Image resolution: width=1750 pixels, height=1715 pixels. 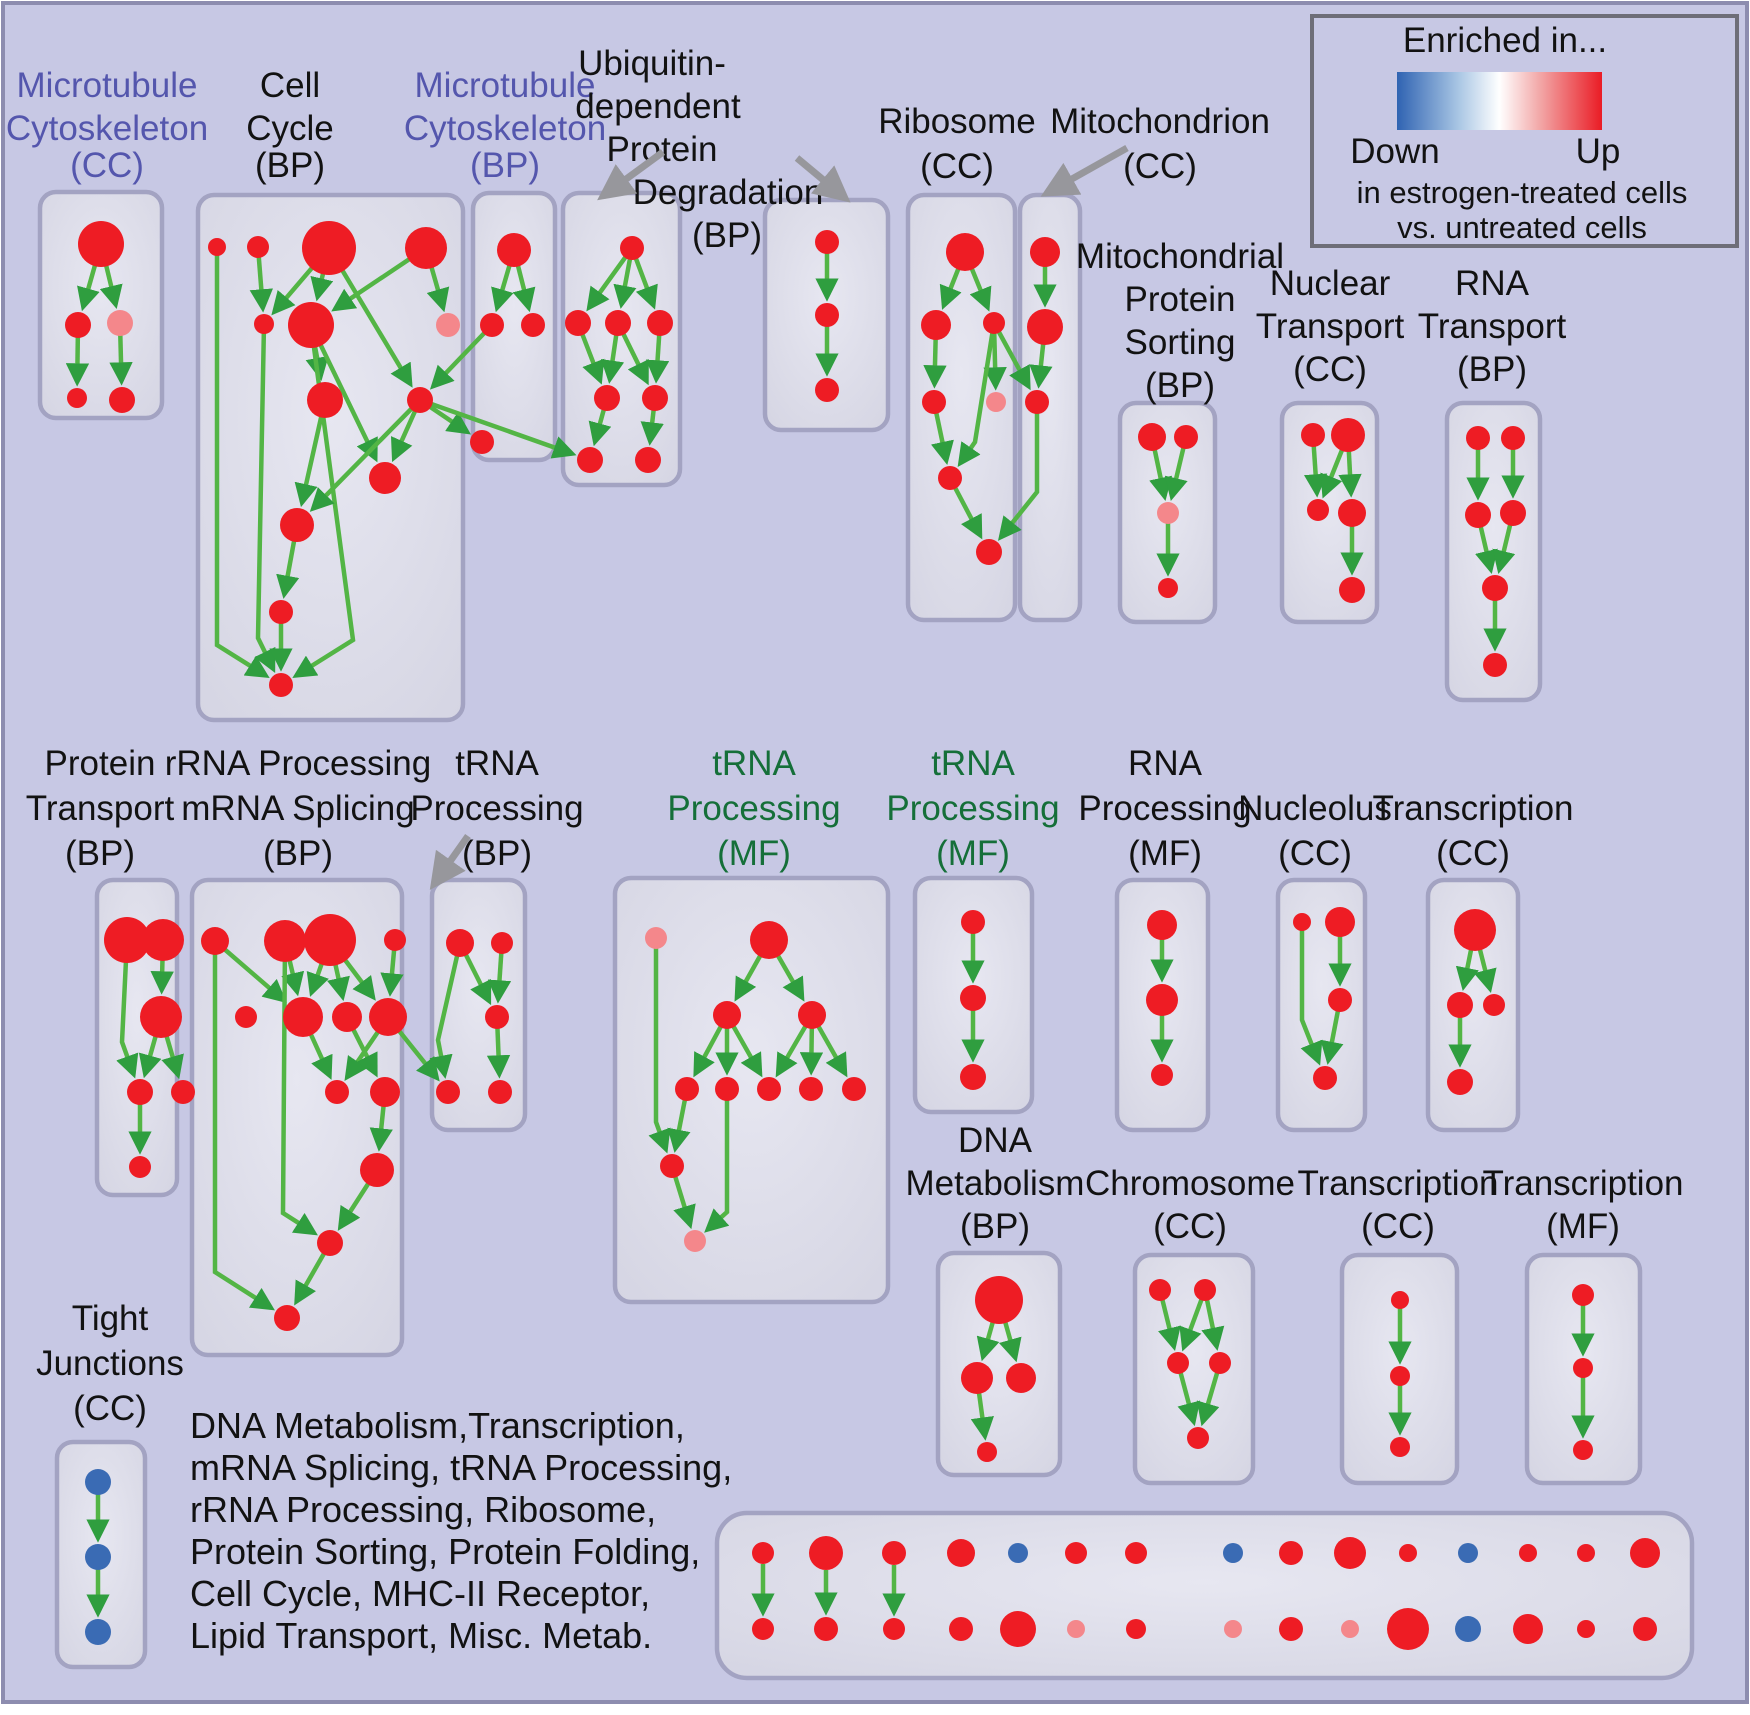 I want to click on cluster-box-ubiquitin-dependent-protein-degradation-bp, so click(x=621, y=339).